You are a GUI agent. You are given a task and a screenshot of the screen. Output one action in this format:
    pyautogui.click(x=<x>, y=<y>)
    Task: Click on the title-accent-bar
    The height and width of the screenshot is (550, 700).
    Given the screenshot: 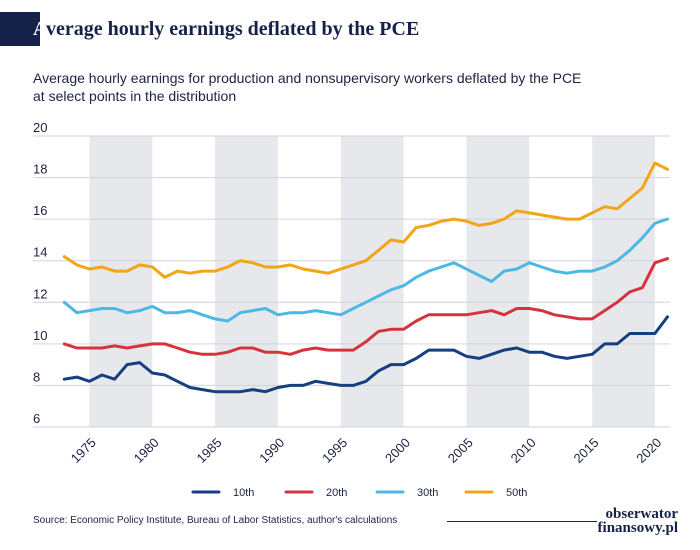 What is the action you would take?
    pyautogui.click(x=20, y=29)
    